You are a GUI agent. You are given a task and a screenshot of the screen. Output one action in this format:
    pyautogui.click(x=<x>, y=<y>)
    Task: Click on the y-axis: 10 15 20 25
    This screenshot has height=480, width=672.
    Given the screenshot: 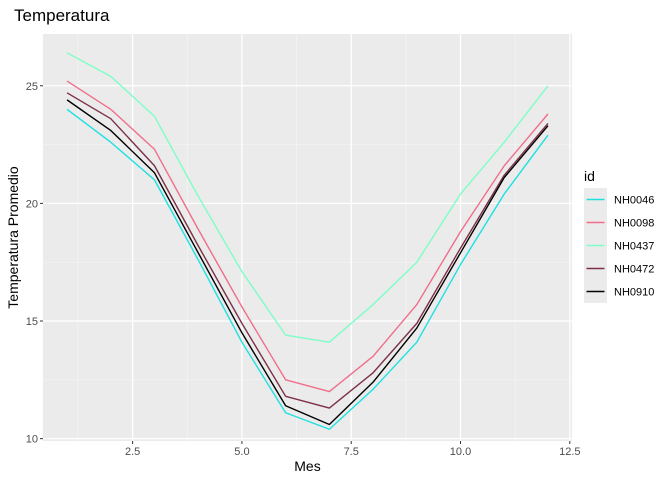 What is the action you would take?
    pyautogui.click(x=34, y=263)
    